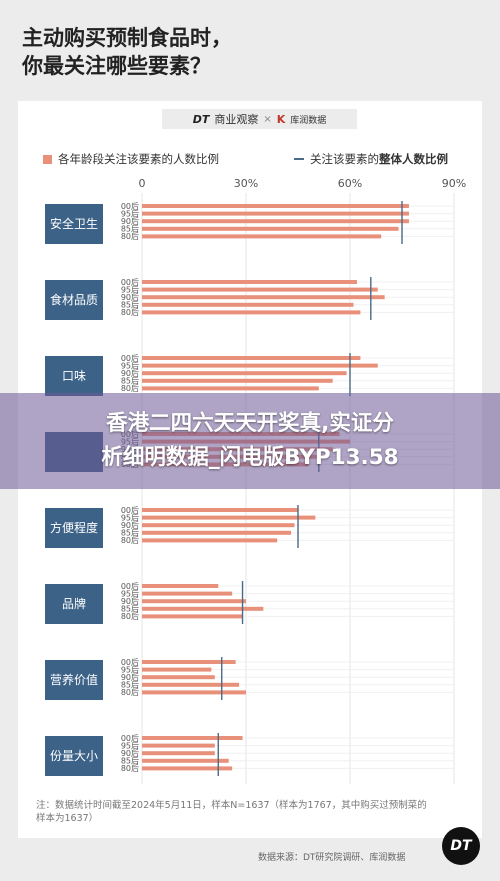  I want to click on overlay-banner: 香港二四六天天开奖真,实证分 析细明数据_闪电版BYP13.58, so click(250, 441).